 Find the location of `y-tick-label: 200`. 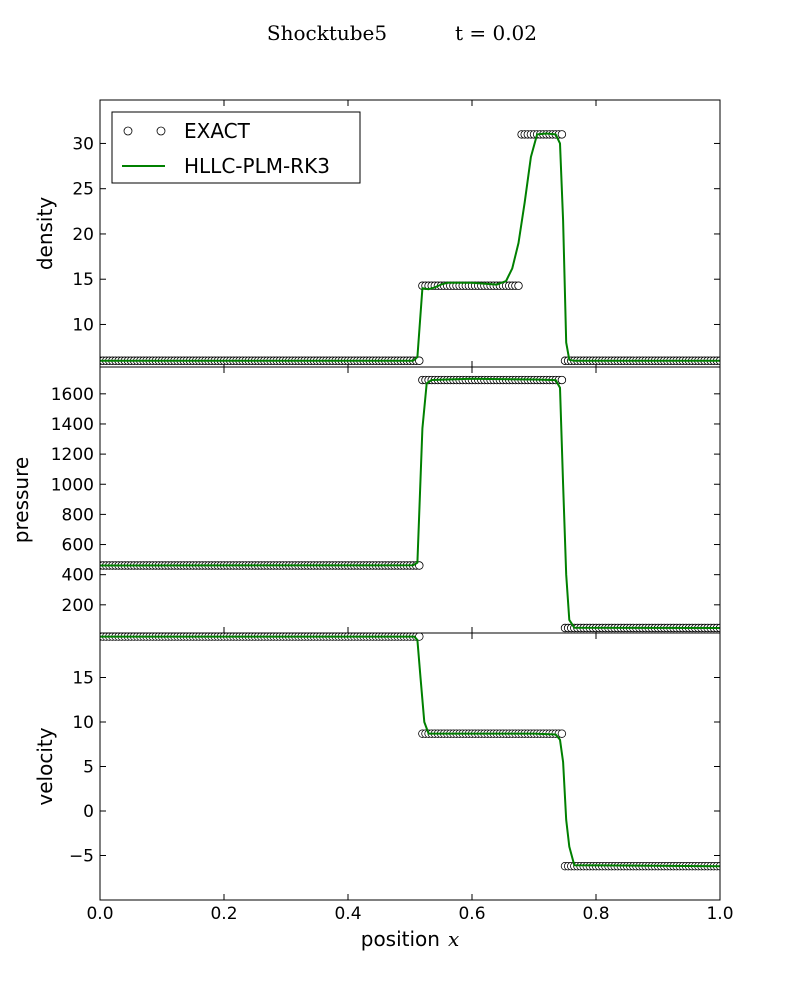

y-tick-label: 200 is located at coordinates (78, 606).